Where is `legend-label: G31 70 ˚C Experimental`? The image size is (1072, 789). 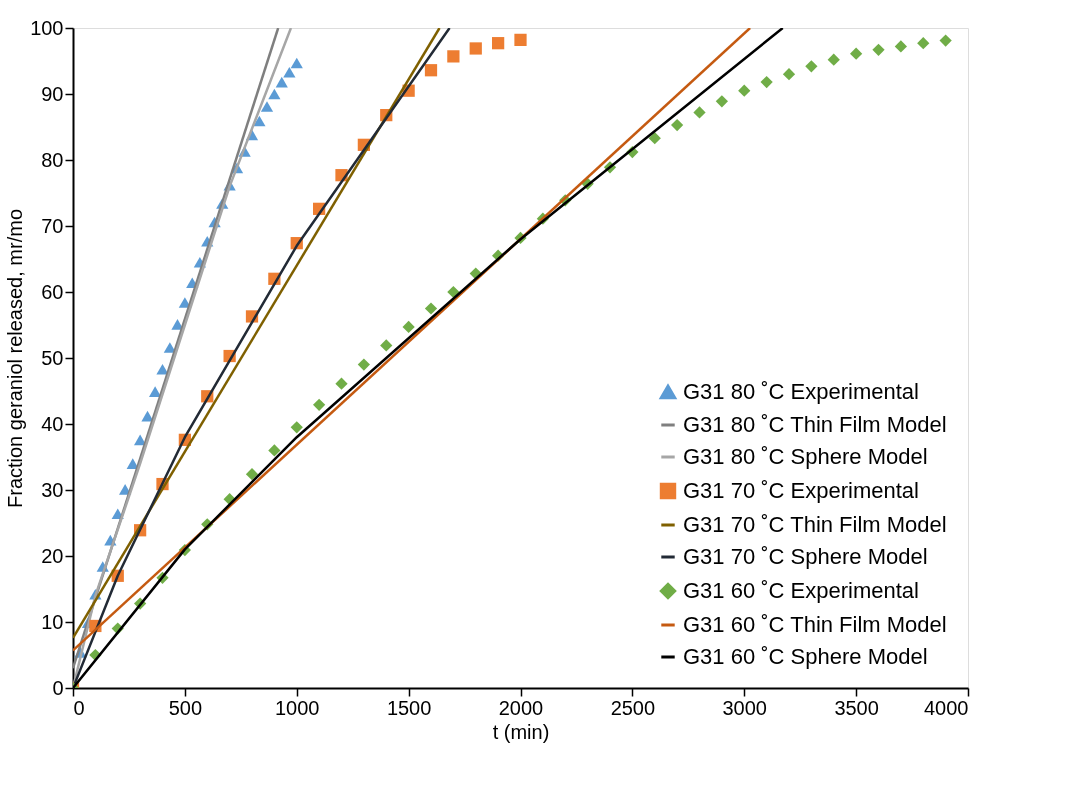 legend-label: G31 70 ˚C Experimental is located at coordinates (801, 490).